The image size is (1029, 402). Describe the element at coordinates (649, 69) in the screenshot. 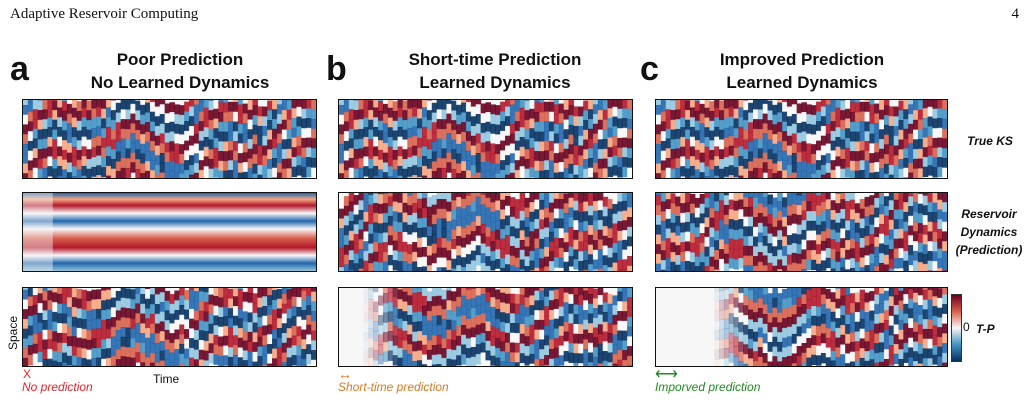

I see `panel-letter-c: c` at that location.